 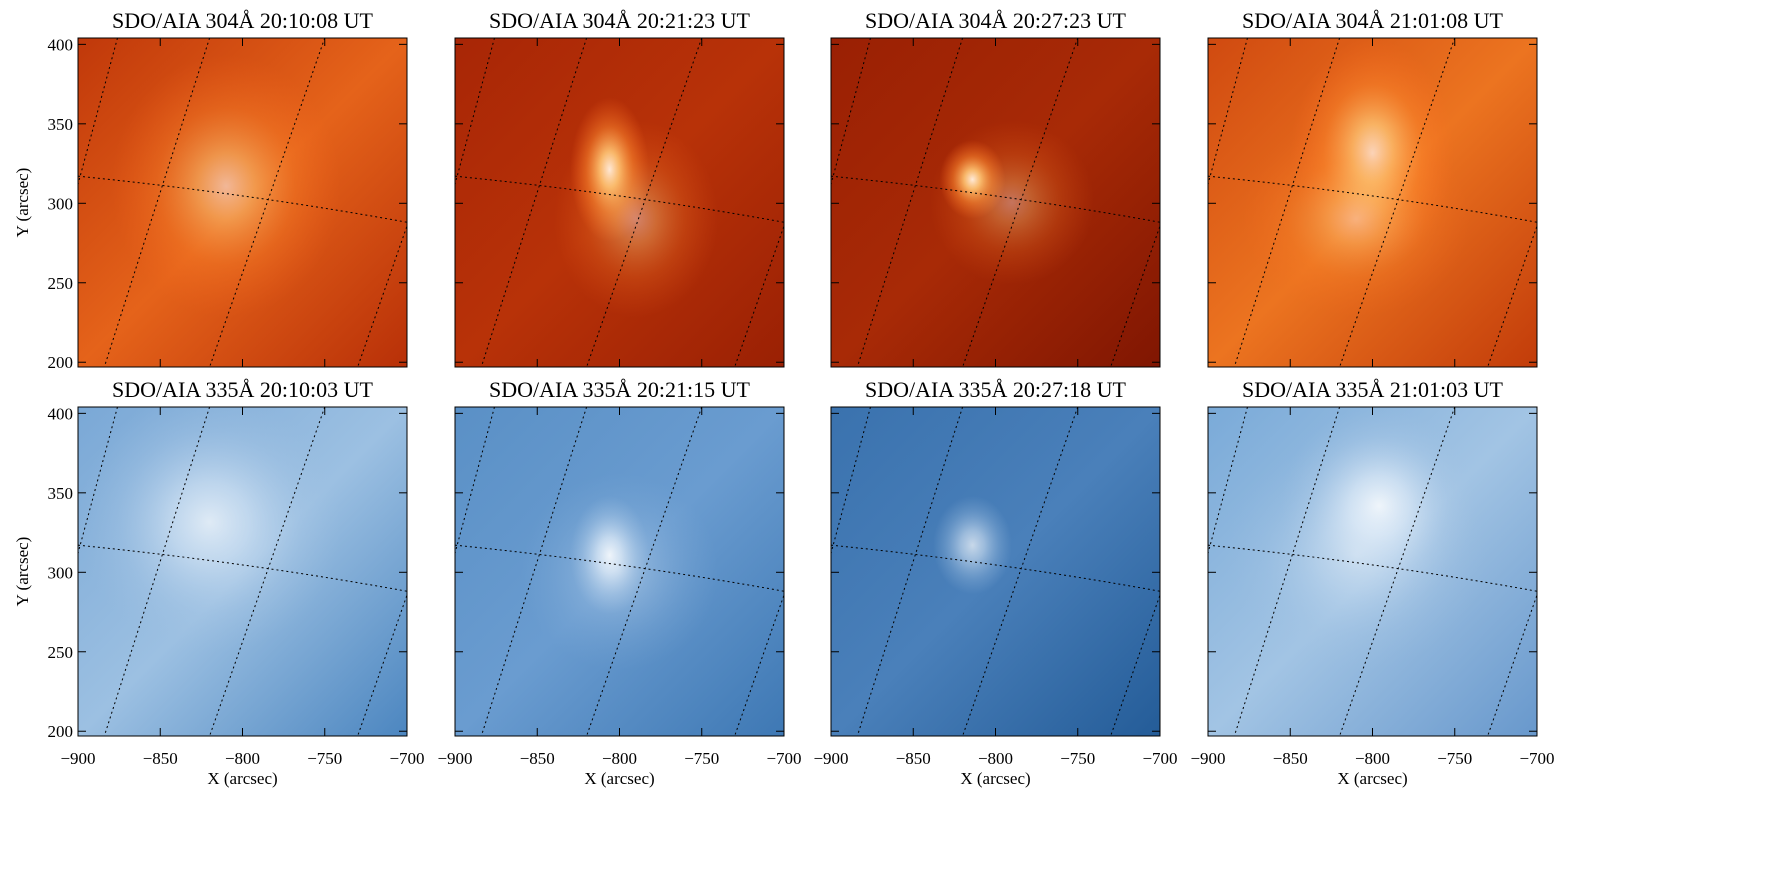 What do you see at coordinates (1373, 389) in the screenshot?
I see `panel-title: SDO/AIA 335Å 21:01:03 UT` at bounding box center [1373, 389].